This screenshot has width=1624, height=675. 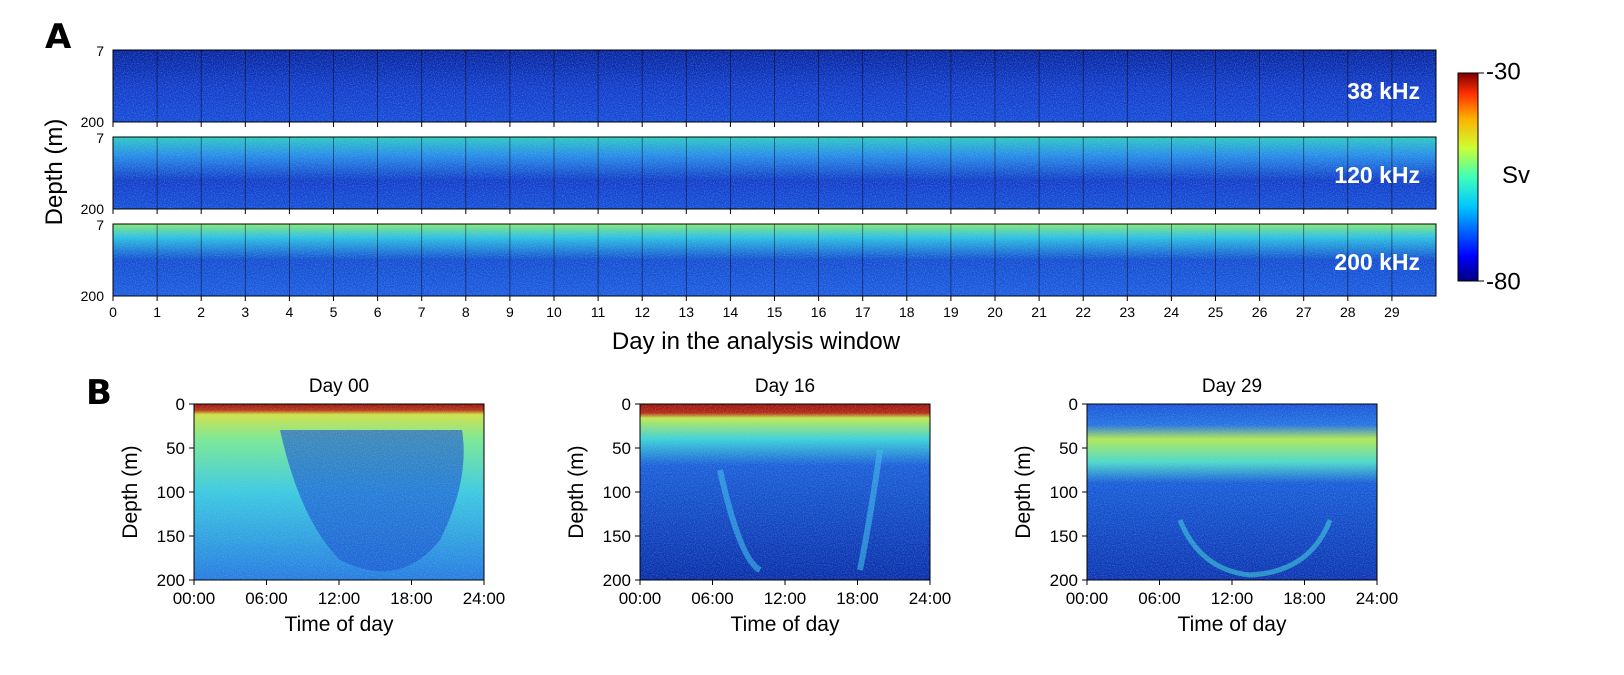 I want to click on panel-a-ylabel: Depth (m), so click(x=54, y=172).